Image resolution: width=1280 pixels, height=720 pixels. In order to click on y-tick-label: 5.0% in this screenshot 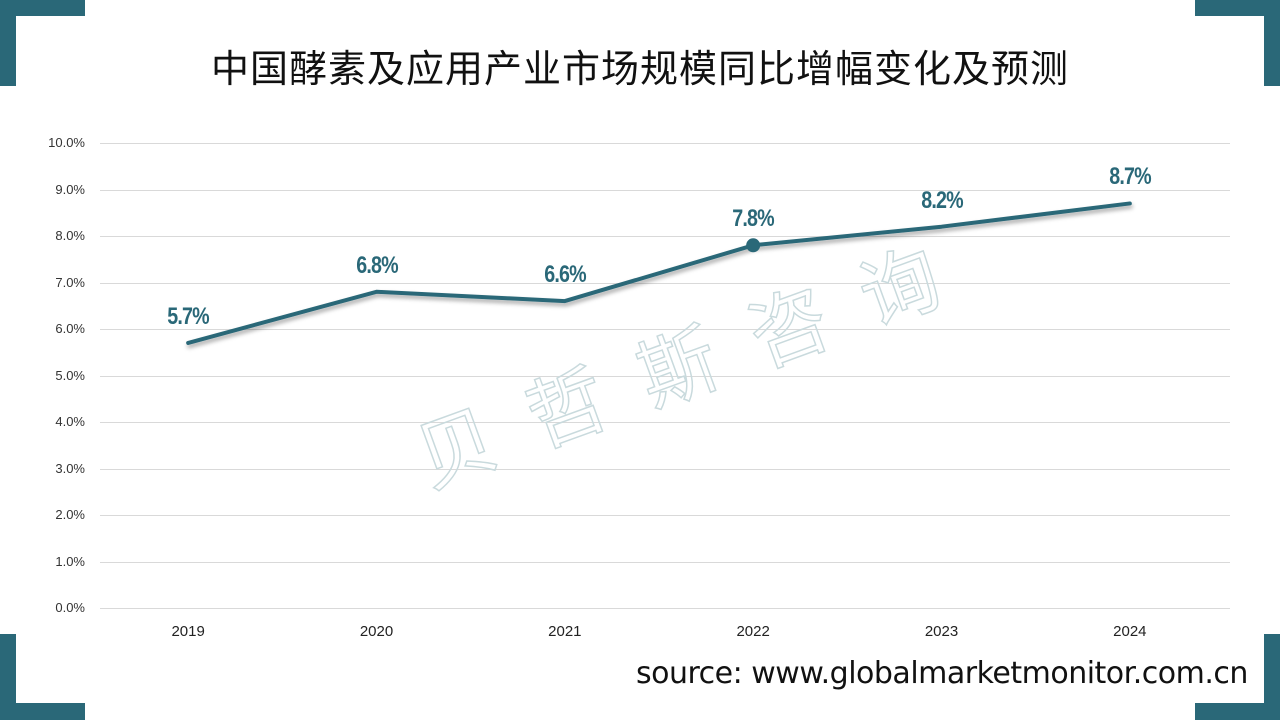, I will do `click(70, 375)`.